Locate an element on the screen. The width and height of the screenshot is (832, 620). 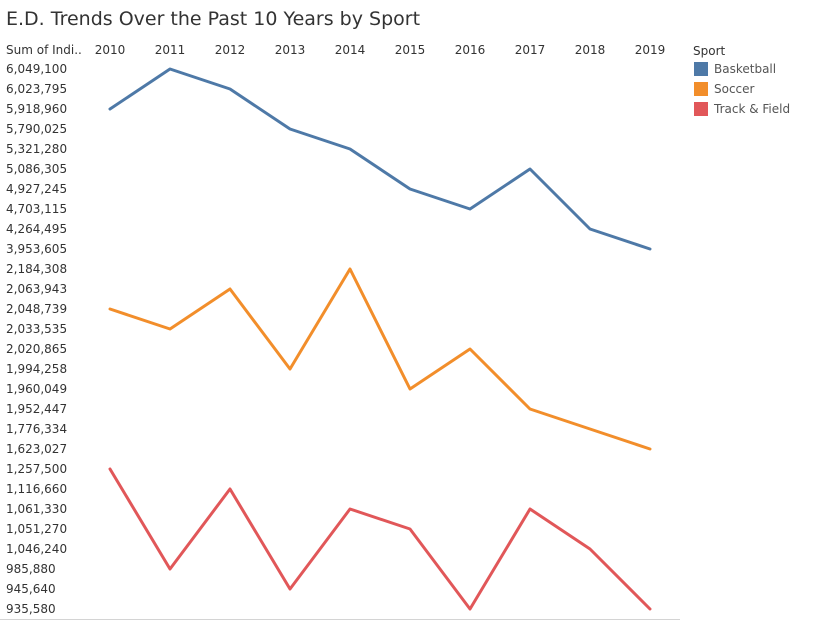
y-tick-label: 1,960,049 is located at coordinates (36, 389).